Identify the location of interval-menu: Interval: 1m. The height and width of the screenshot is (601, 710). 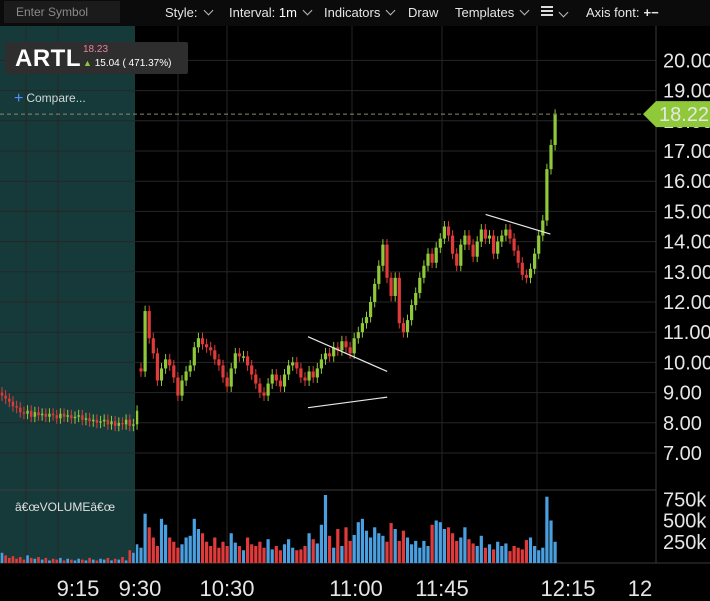
(271, 12).